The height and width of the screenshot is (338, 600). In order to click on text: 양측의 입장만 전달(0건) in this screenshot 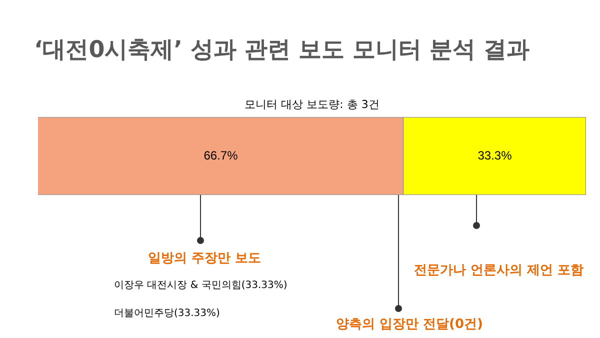, I will do `click(409, 324)`.